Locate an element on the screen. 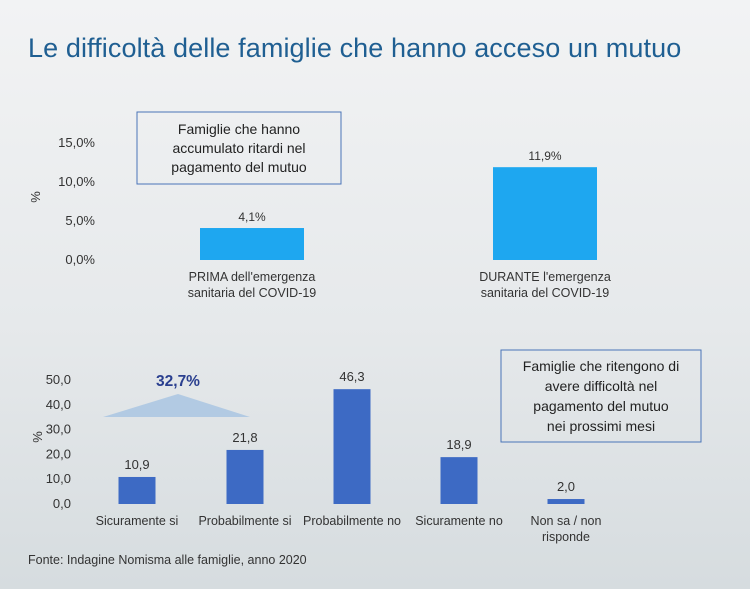 This screenshot has height=589, width=750. highlight-bracket is located at coordinates (176, 405).